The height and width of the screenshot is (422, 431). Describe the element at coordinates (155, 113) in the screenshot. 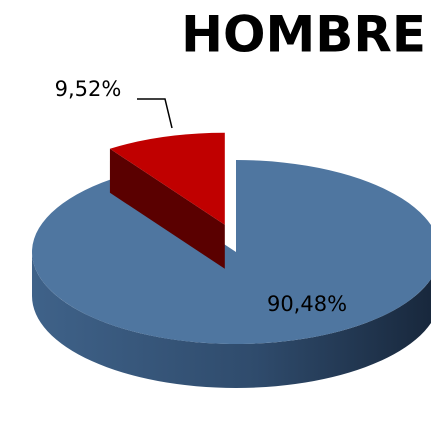

I see `leader-line` at that location.